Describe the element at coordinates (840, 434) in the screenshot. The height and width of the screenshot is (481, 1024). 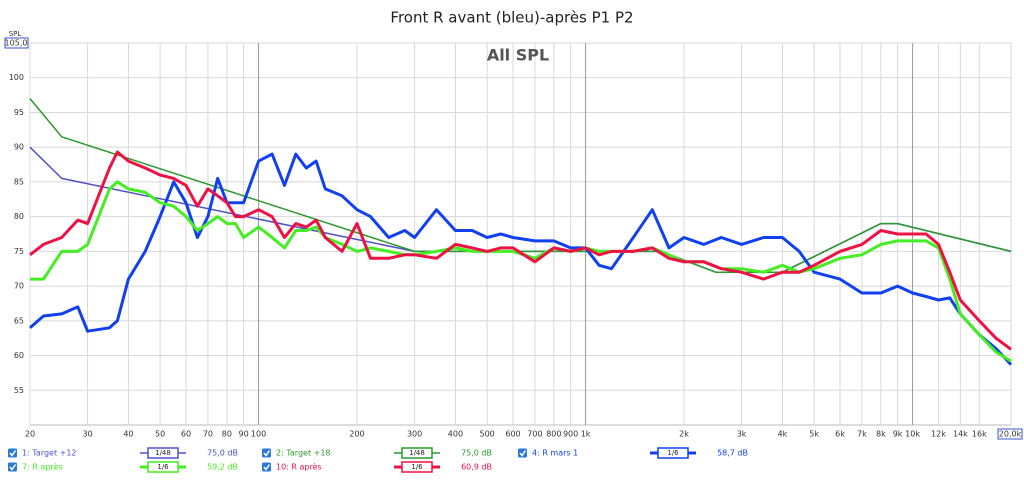
I see `x-tick-label: 6k` at that location.